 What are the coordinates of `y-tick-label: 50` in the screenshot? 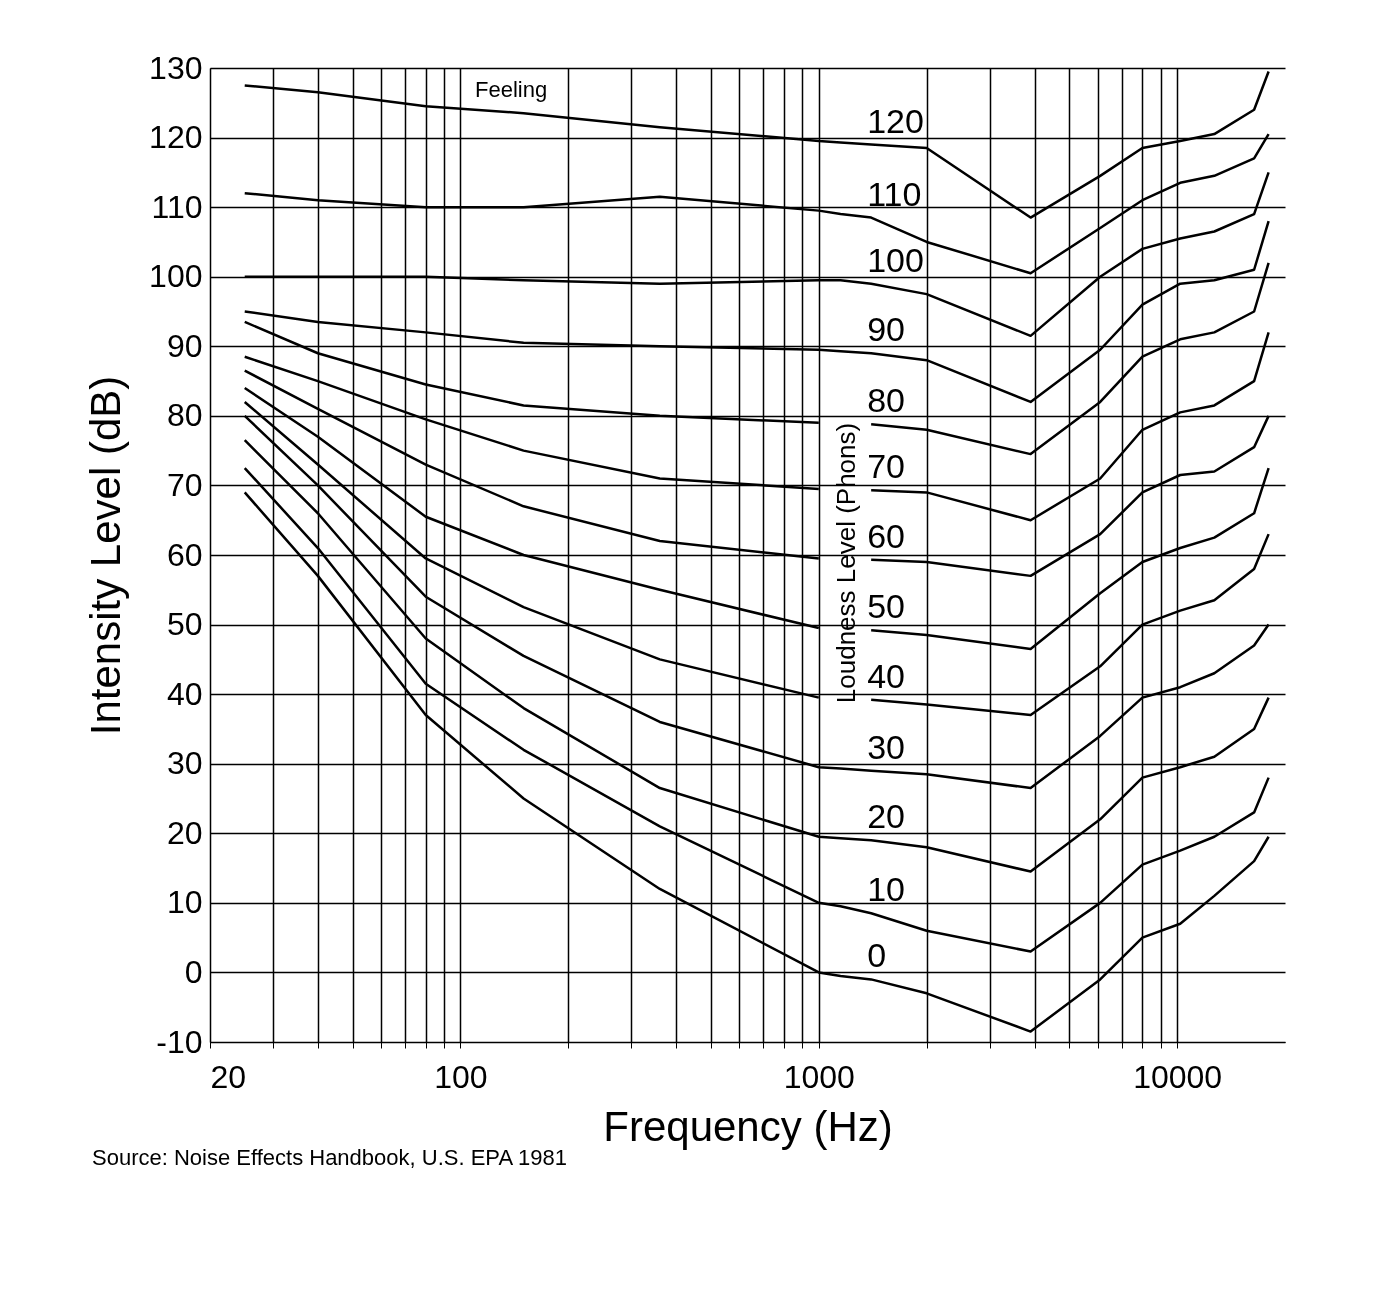 It's located at (184, 624).